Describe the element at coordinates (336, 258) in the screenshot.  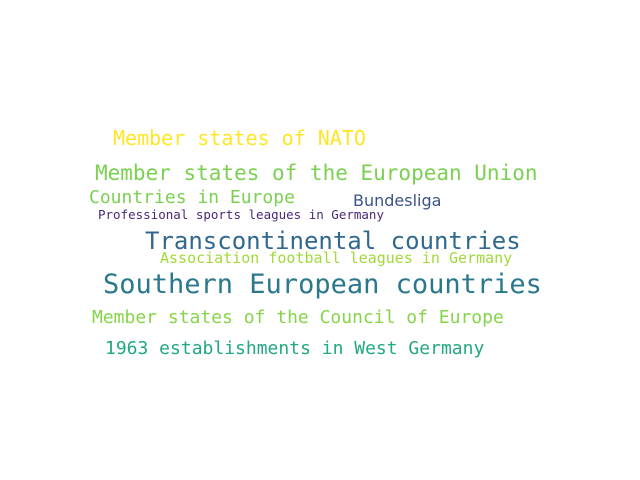
I see `word-association-football-leagues: Association football leagues in Germany` at that location.